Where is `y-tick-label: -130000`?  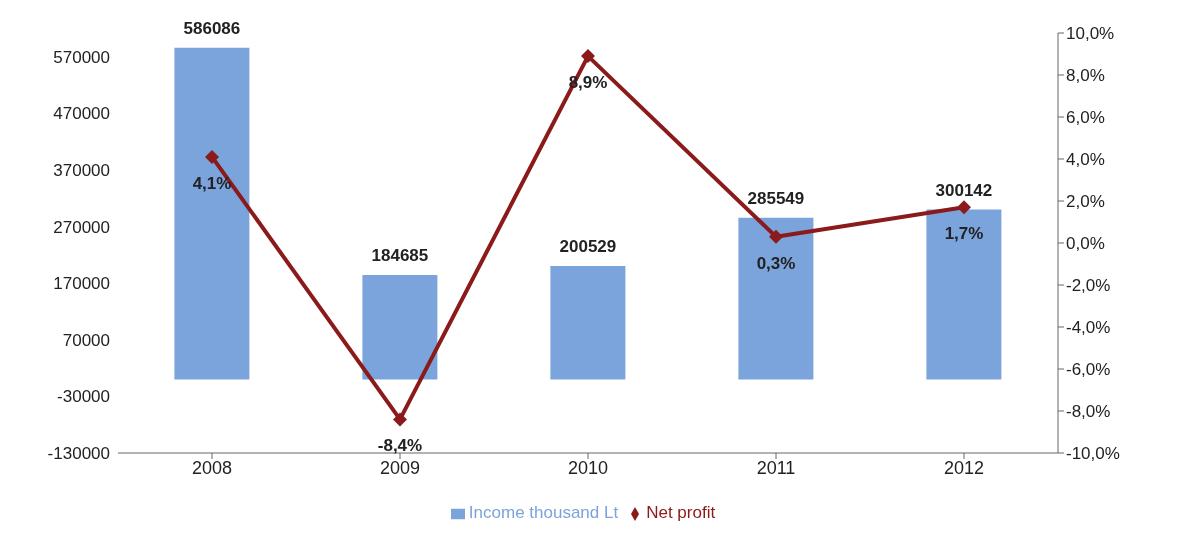
y-tick-label: -130000 is located at coordinates (78, 454).